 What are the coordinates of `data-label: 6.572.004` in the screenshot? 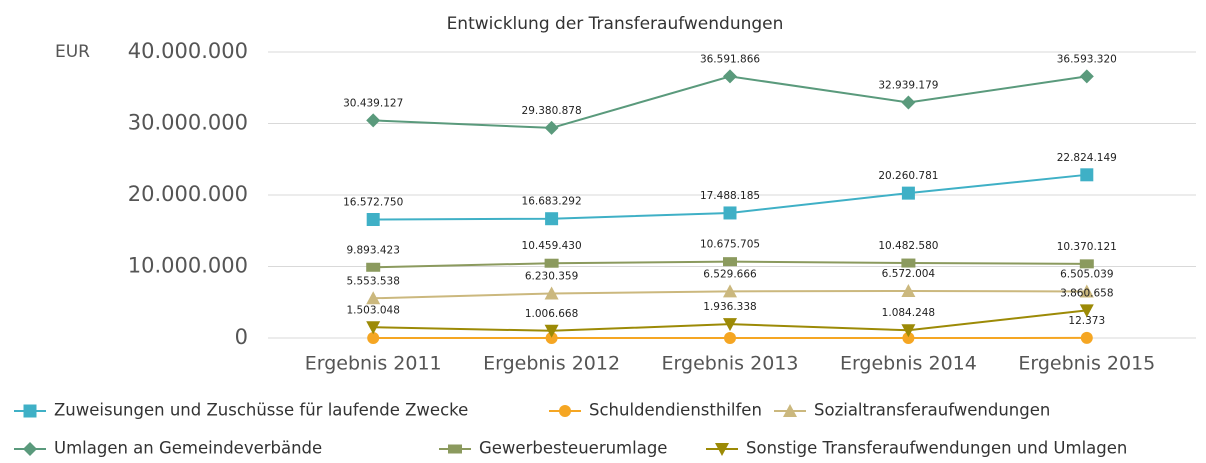 It's located at (909, 274).